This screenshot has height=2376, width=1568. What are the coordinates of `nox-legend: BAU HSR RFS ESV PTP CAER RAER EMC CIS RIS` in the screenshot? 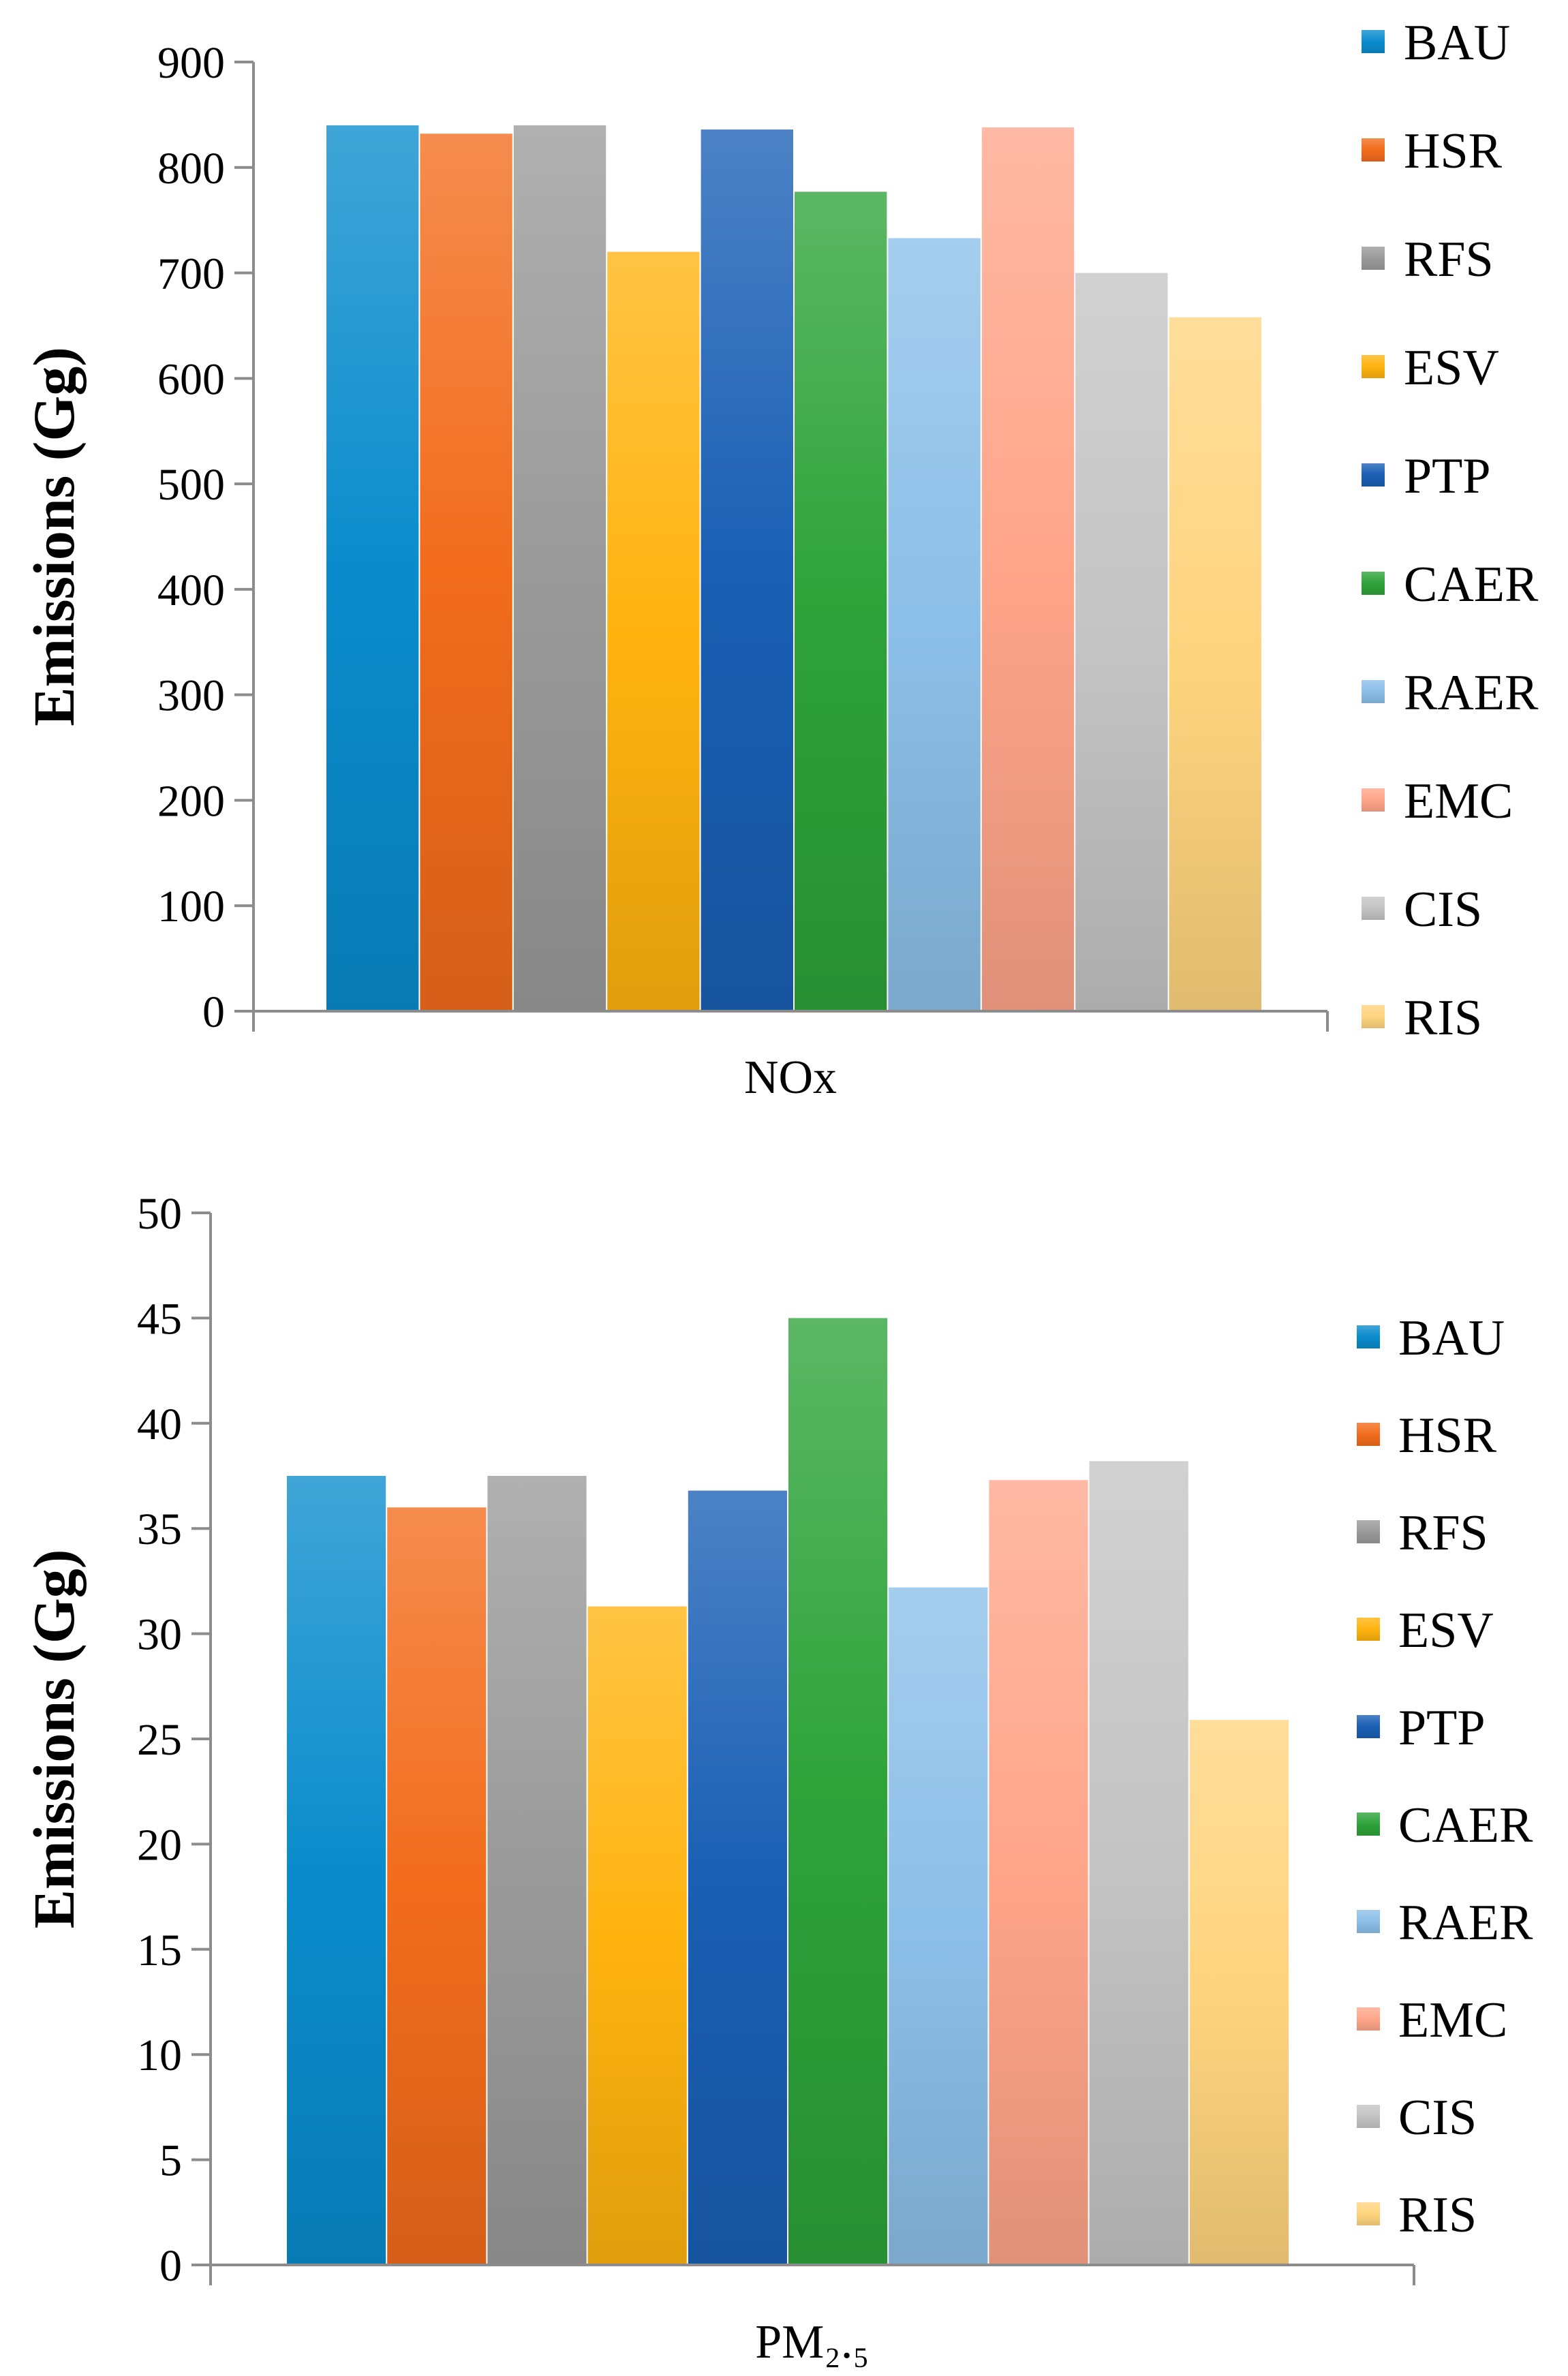 It's located at (1451, 530).